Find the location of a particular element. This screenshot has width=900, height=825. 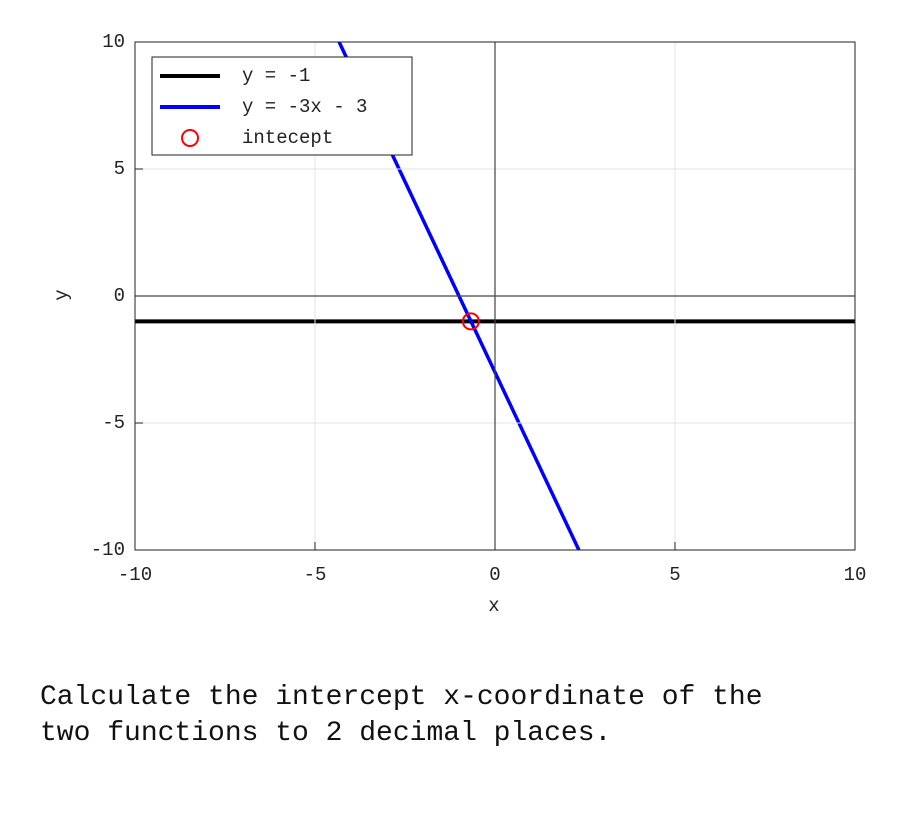

legend-marker is located at coordinates (190, 138).